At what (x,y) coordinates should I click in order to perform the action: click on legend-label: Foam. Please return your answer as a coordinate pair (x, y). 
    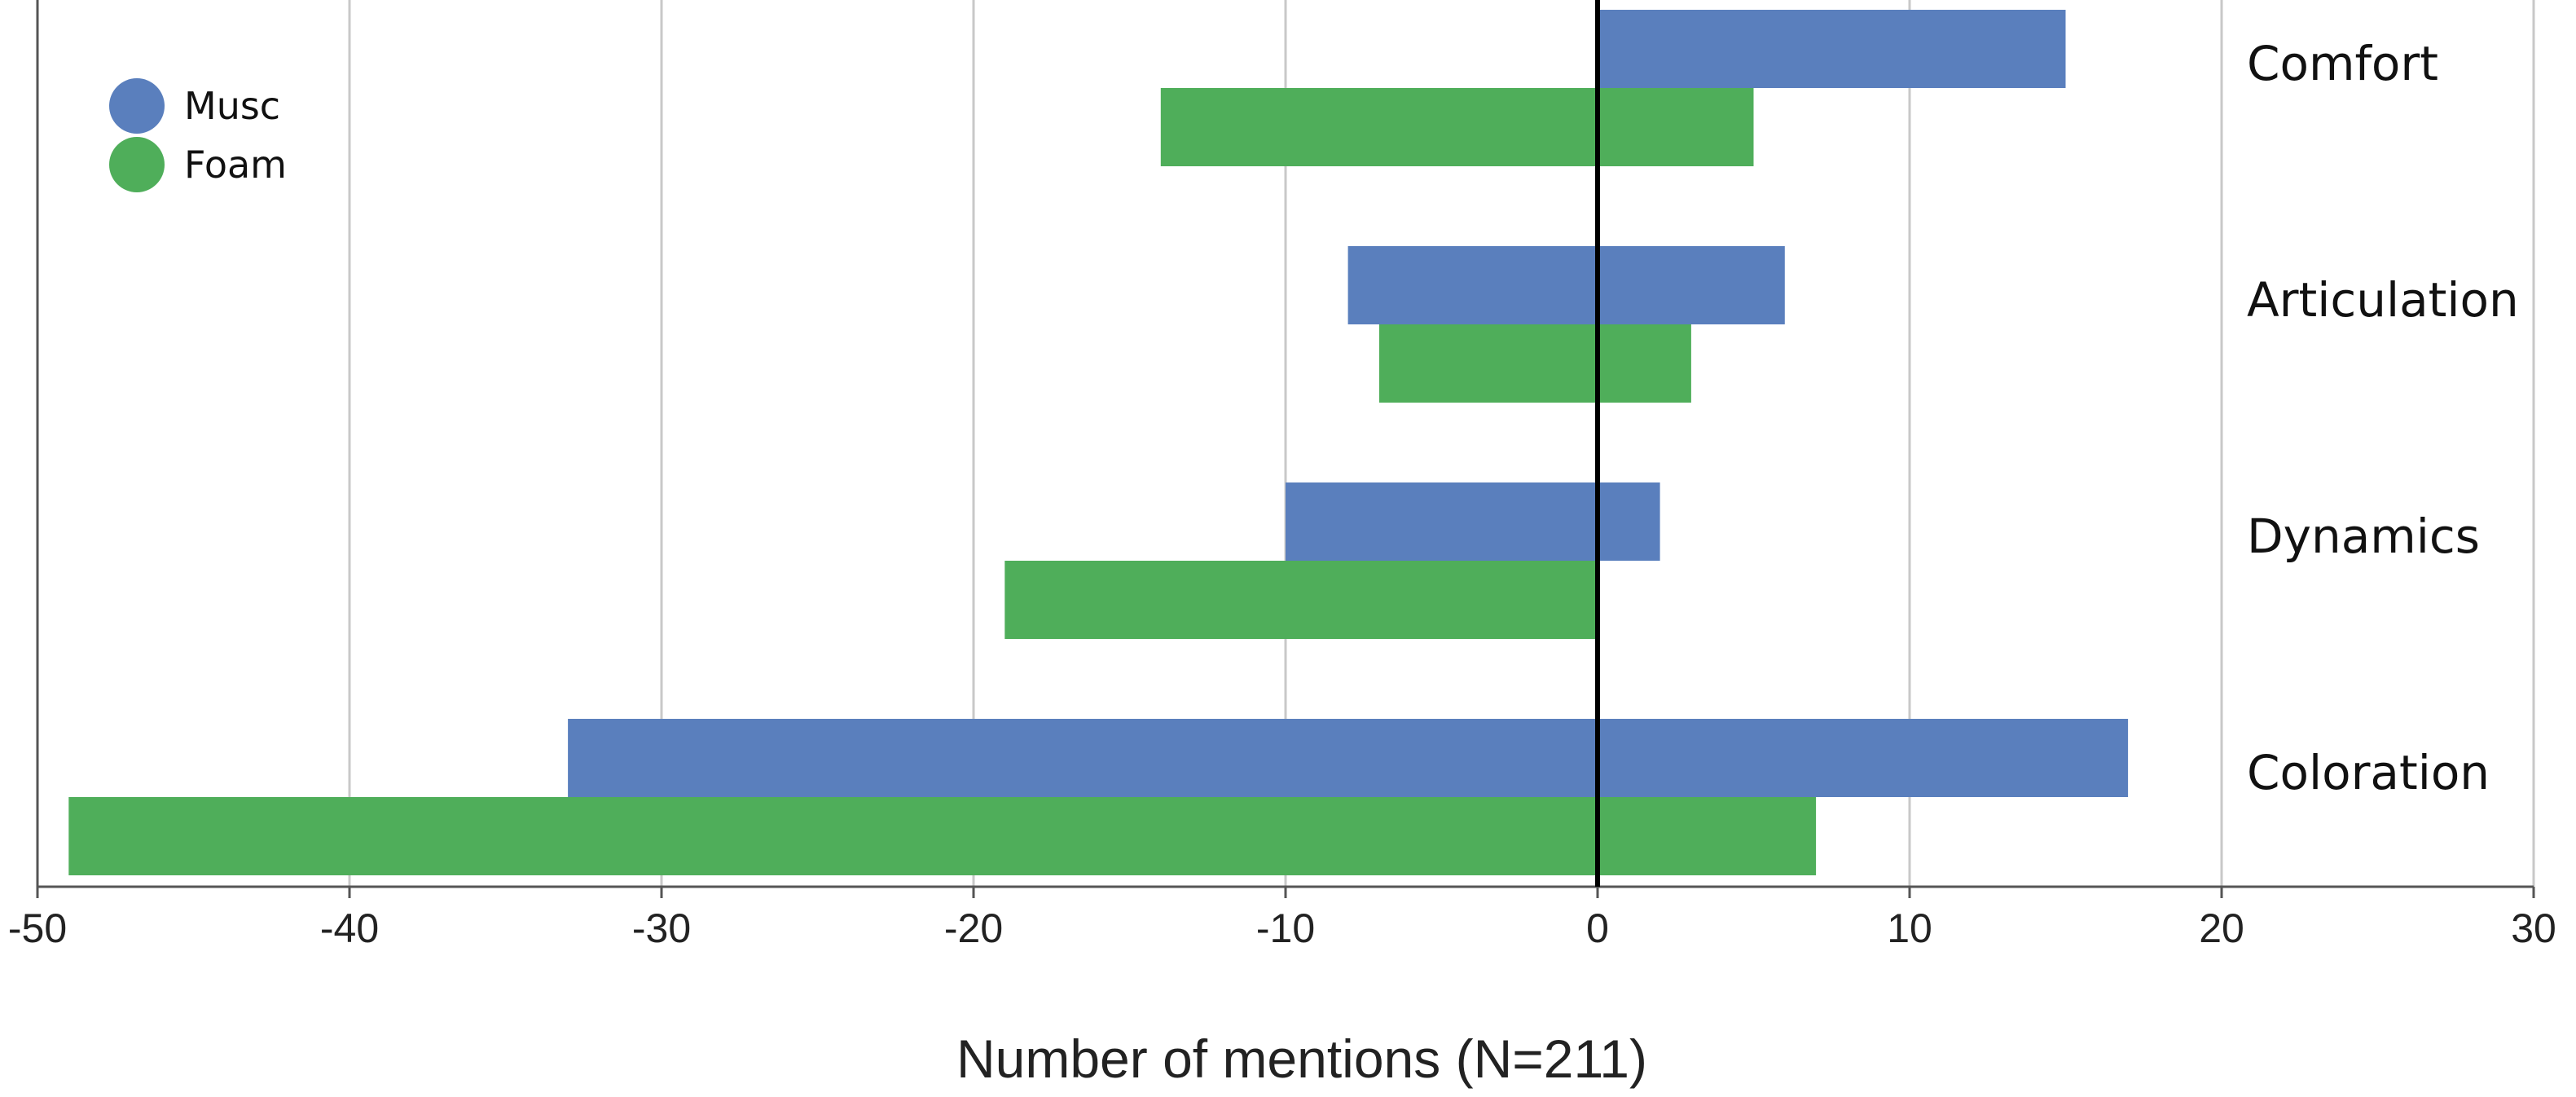
    Looking at the image, I should click on (235, 165).